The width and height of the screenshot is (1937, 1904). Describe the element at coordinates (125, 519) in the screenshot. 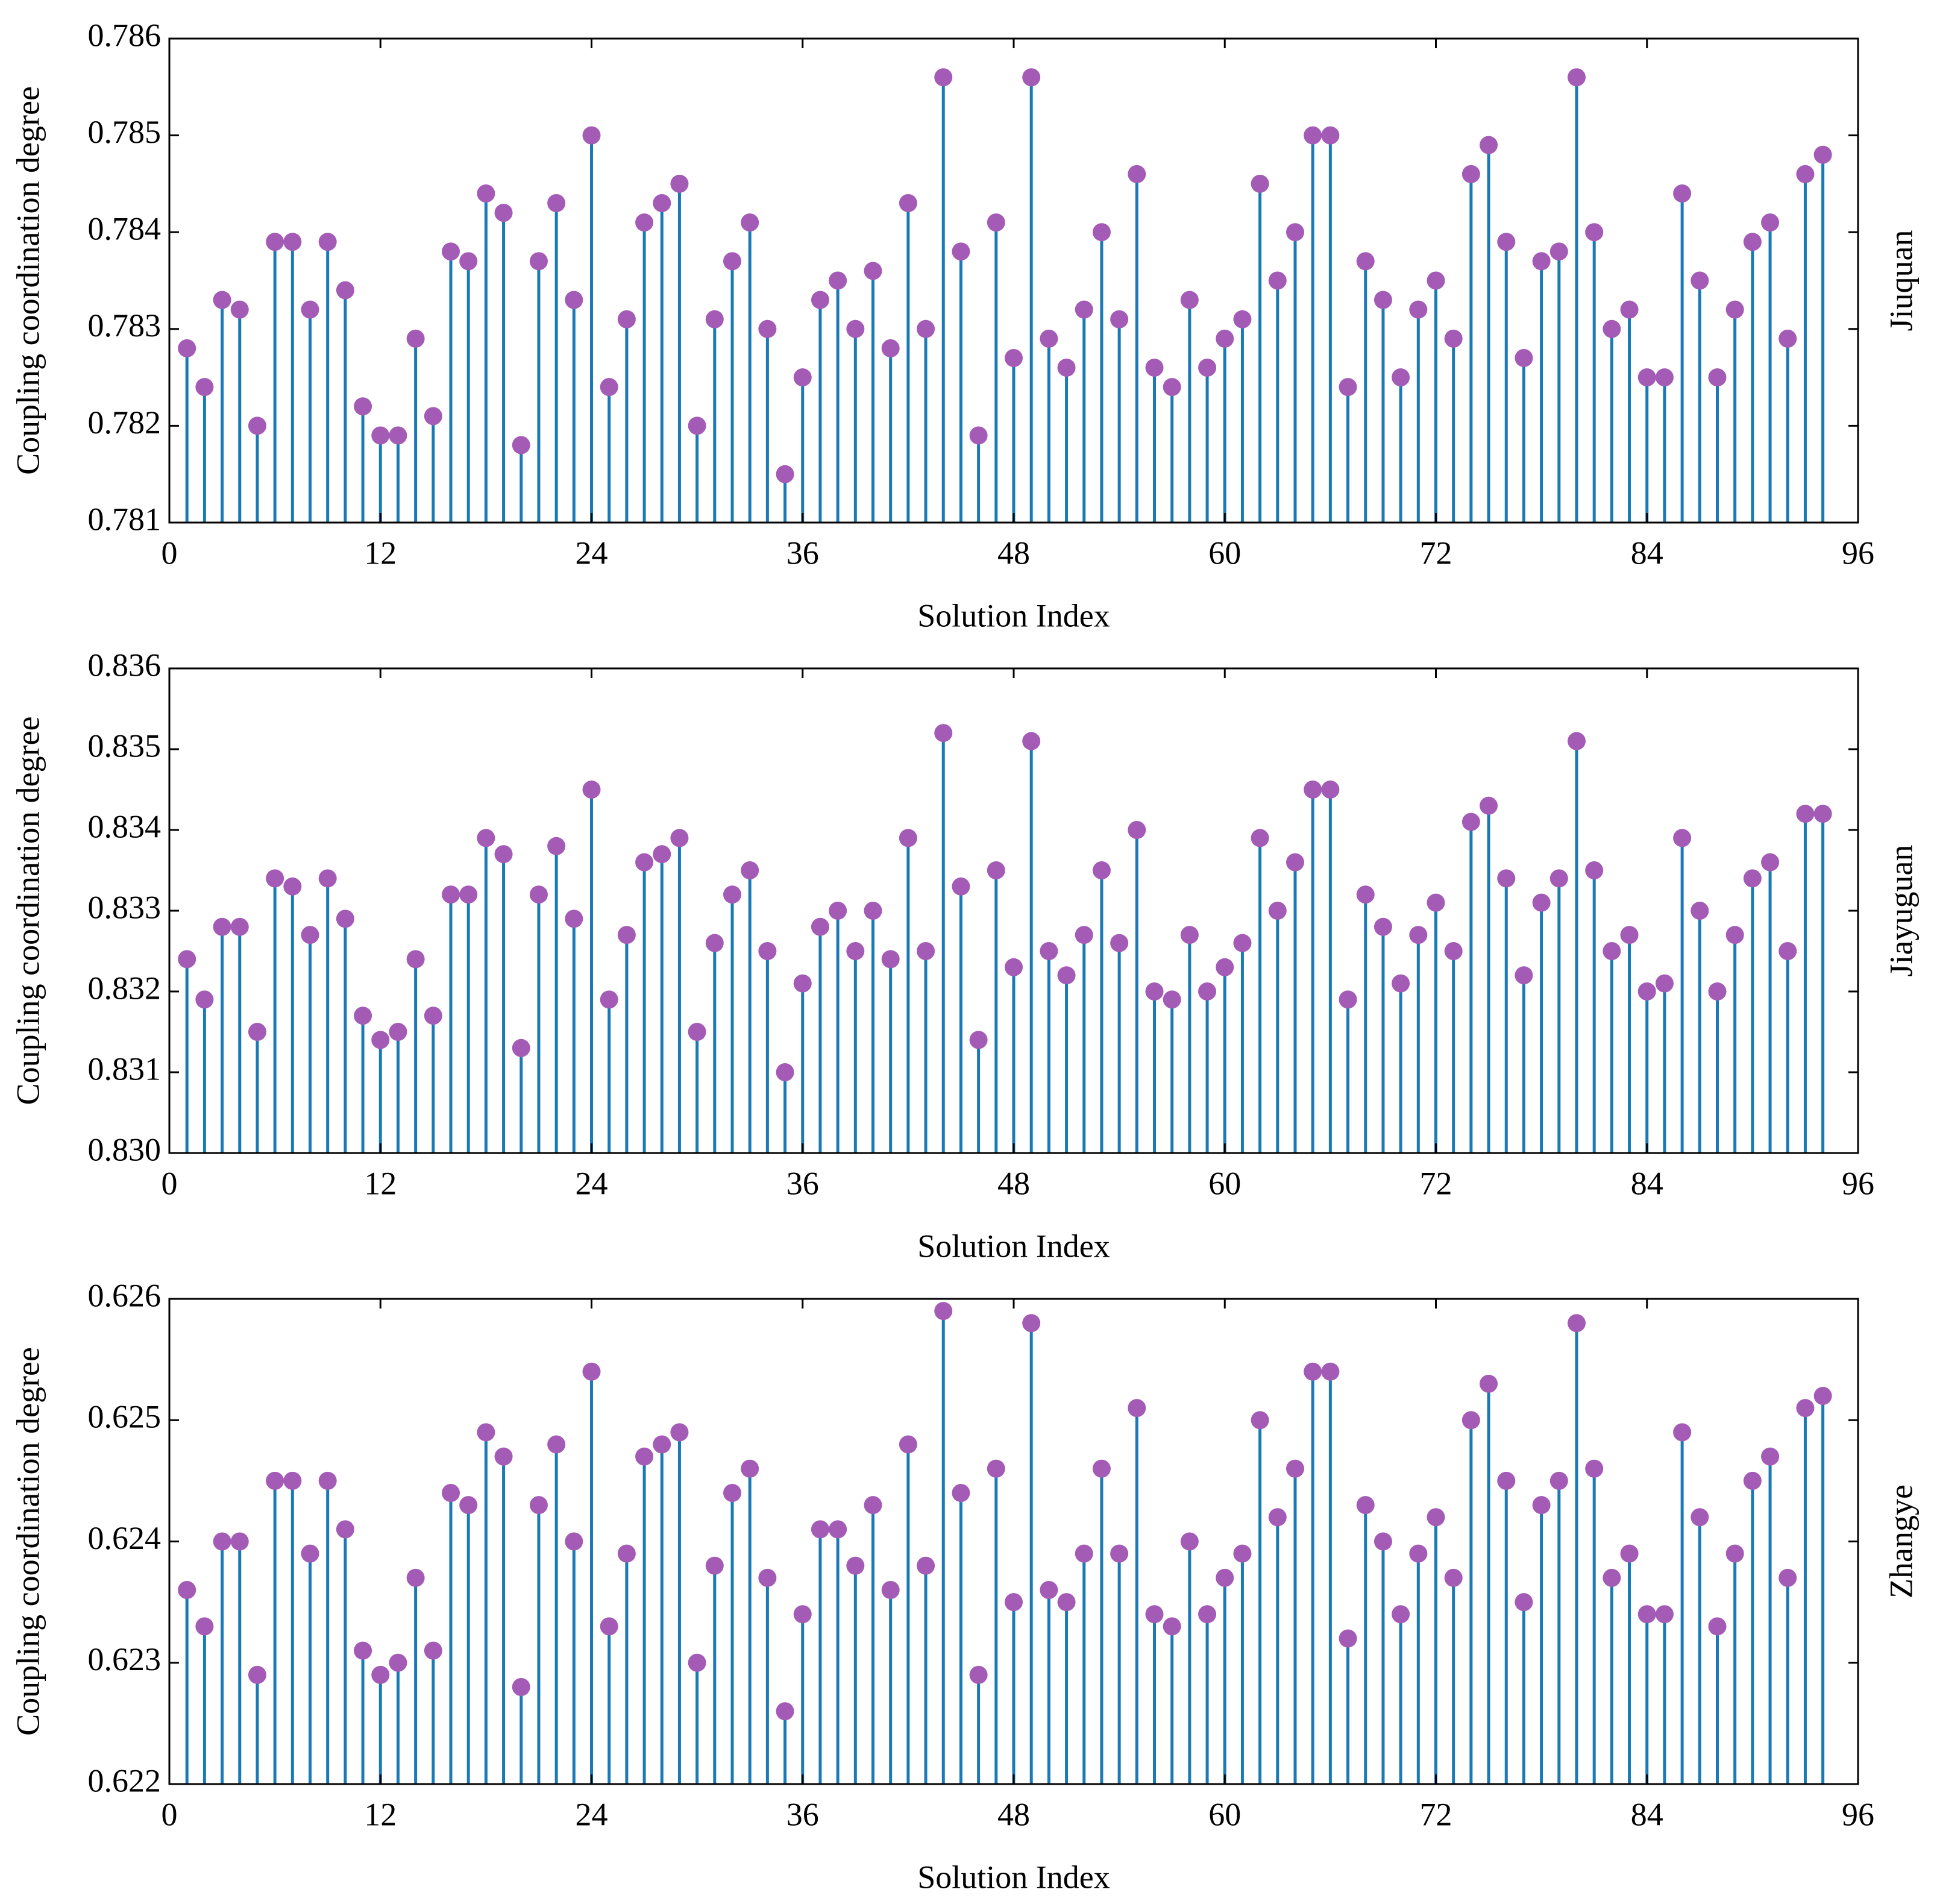

I see `y-tick-label: 0.781` at that location.